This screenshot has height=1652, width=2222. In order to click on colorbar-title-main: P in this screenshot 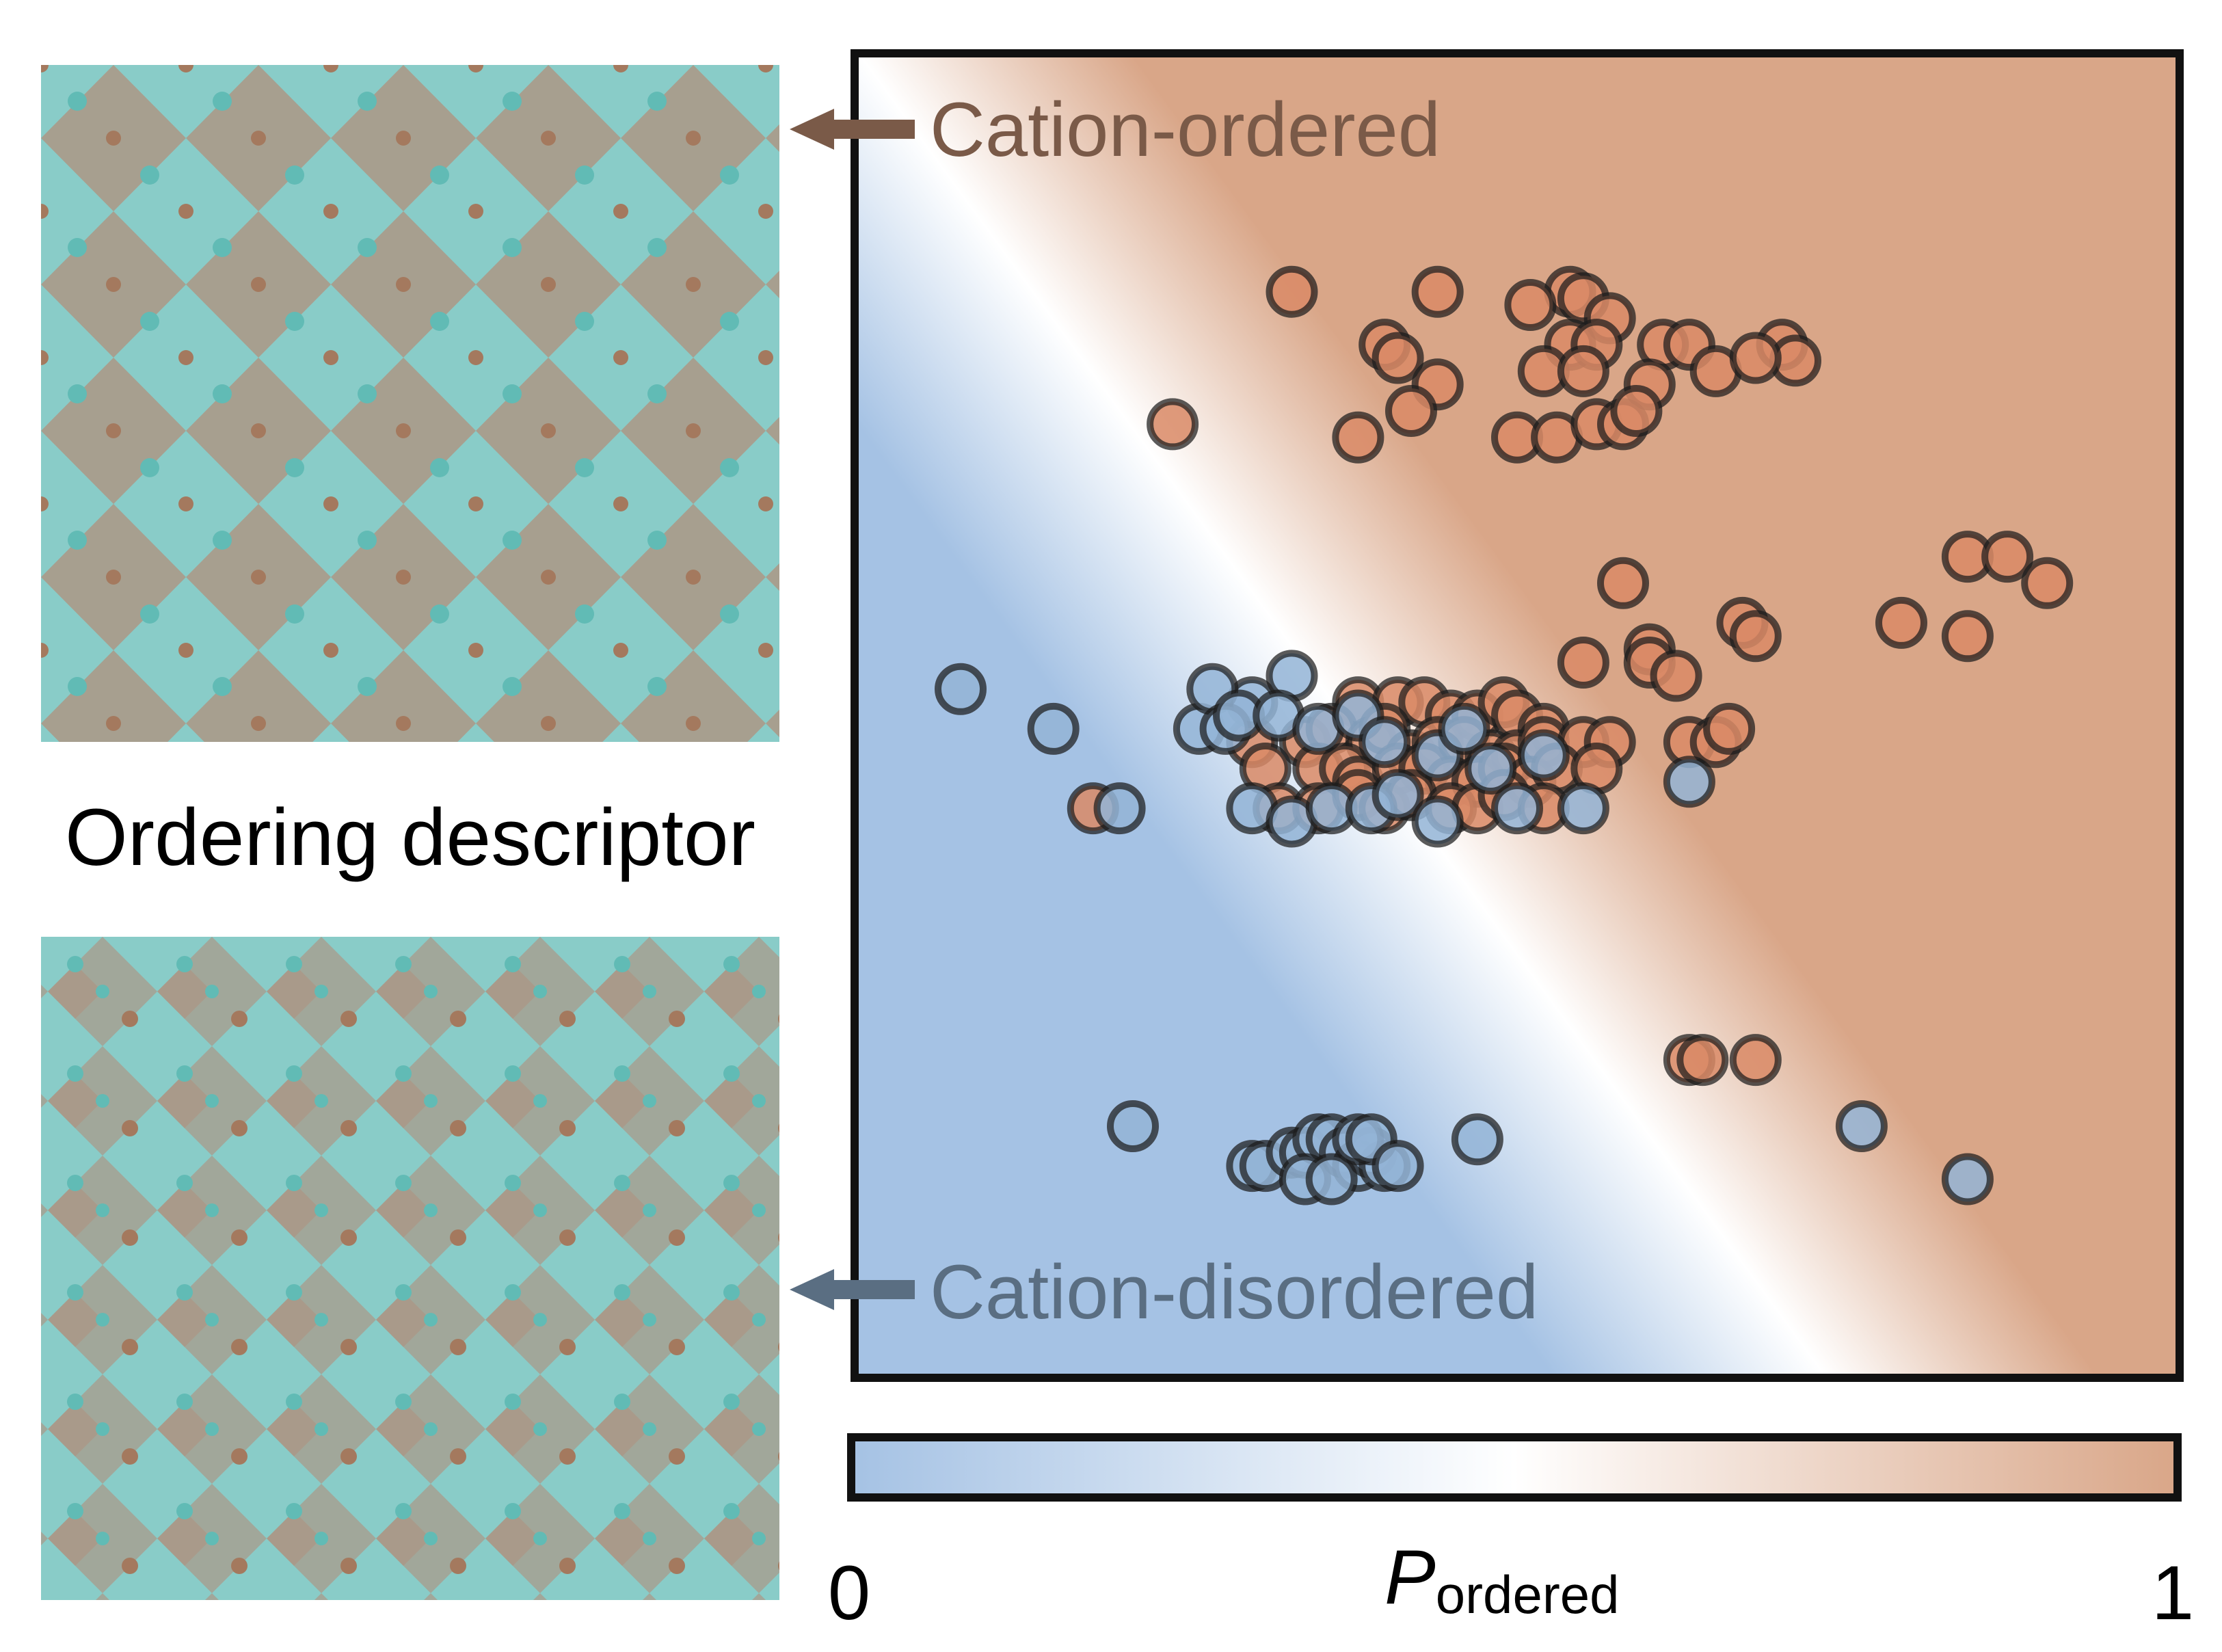, I will do `click(1410, 1577)`.